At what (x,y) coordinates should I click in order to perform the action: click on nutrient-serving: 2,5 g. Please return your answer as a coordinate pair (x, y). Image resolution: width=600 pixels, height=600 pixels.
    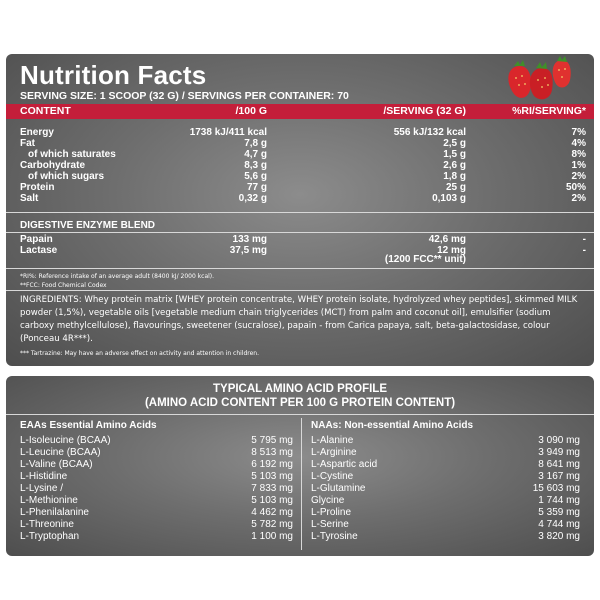
    Looking at the image, I should click on (454, 143).